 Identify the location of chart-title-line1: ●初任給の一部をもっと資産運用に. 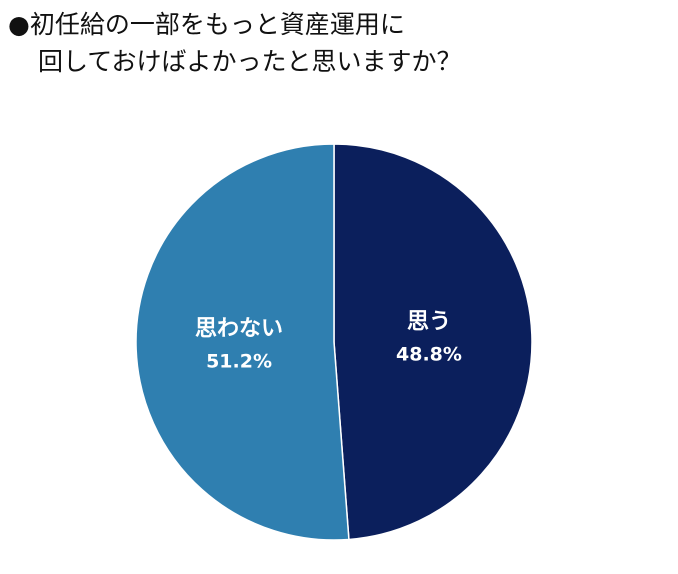
(206, 24).